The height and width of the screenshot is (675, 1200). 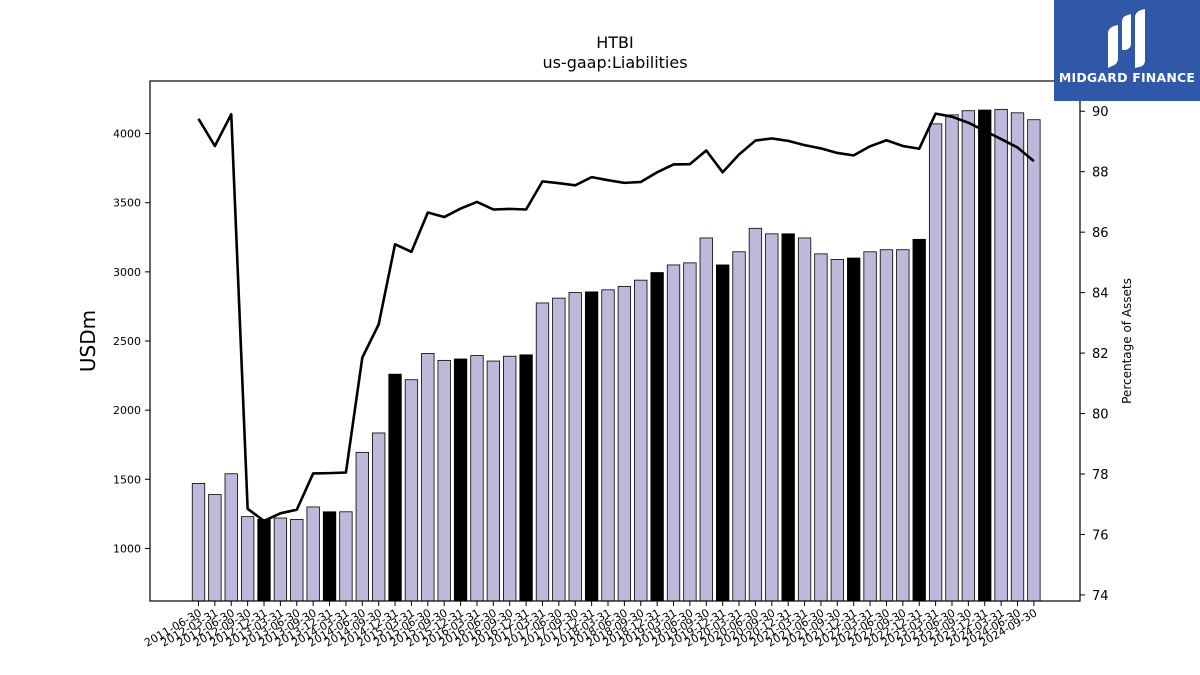 I want to click on y-axis-left: 1000 1500 2000 2500 3000 3500 4000, so click(x=131, y=341).